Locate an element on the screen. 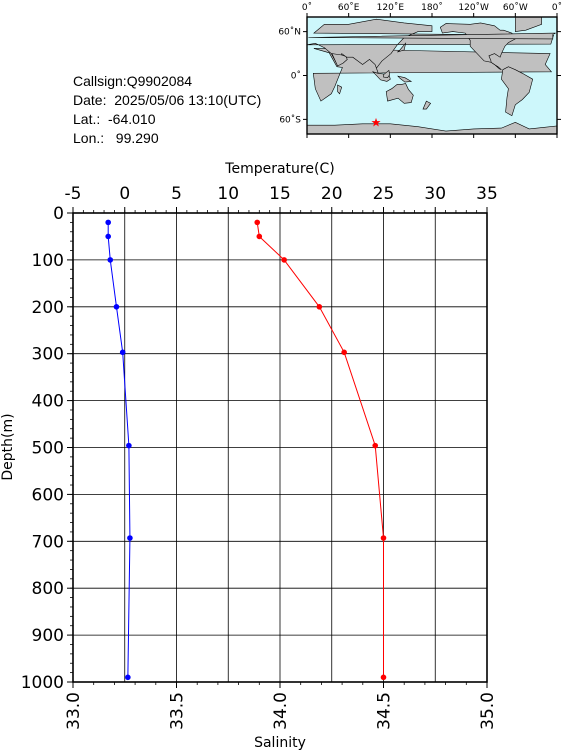 The height and width of the screenshot is (751, 564). bottom-tick-label: 34.0 is located at coordinates (281, 711).